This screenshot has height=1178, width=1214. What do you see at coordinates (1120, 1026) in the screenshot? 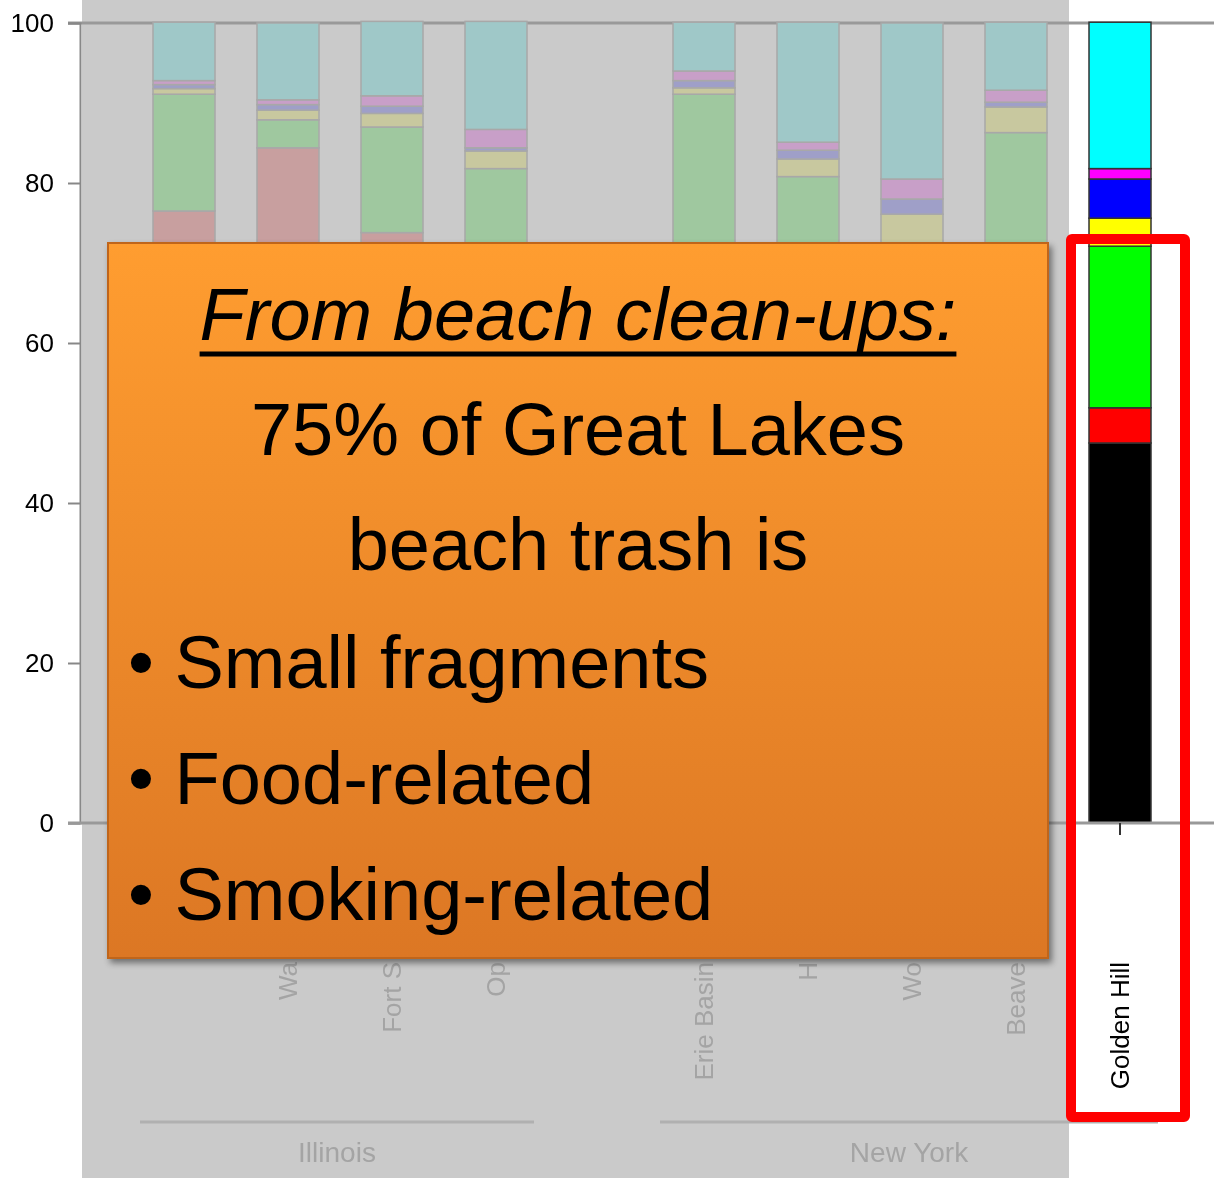
I see `x-tick-label: Golden Hill` at bounding box center [1120, 1026].